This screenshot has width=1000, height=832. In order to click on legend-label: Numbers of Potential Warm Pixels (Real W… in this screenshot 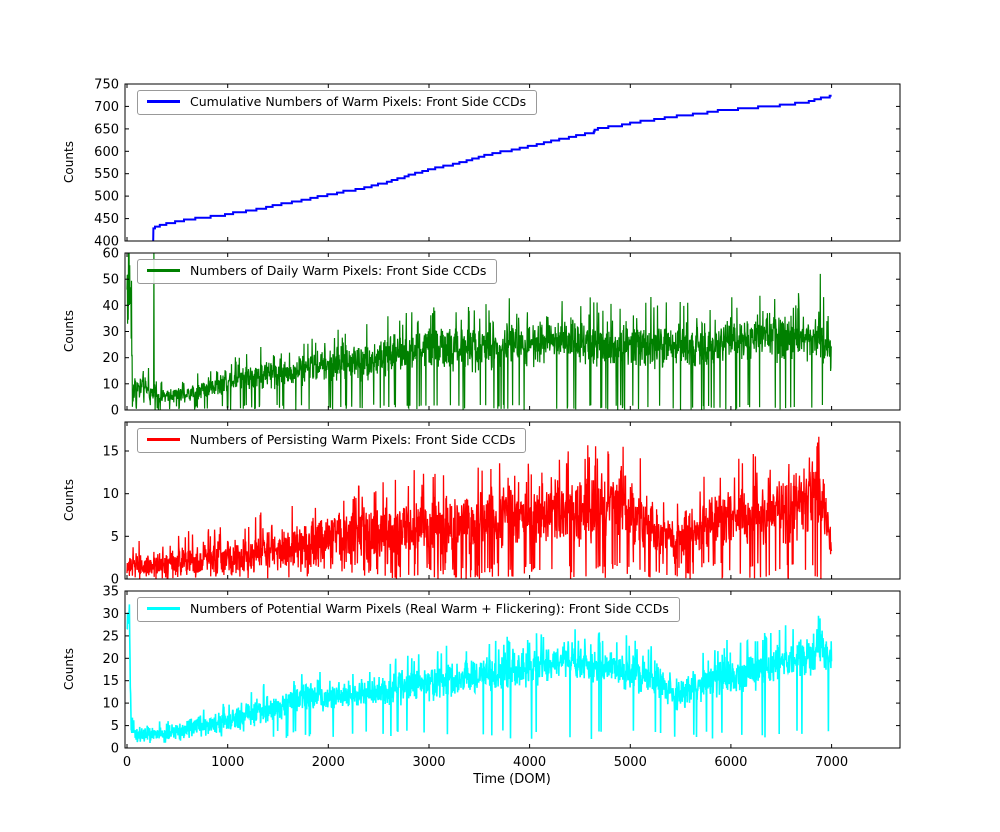, I will do `click(429, 608)`.